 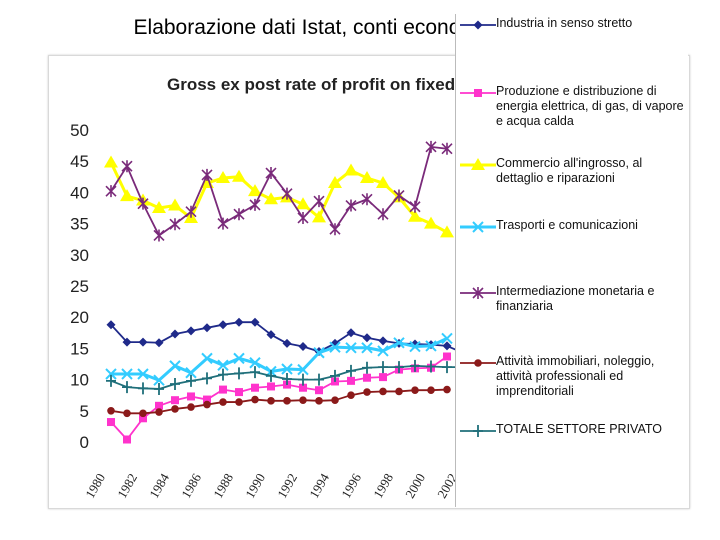 I want to click on x-tick-label: 1990, so click(x=255, y=486).